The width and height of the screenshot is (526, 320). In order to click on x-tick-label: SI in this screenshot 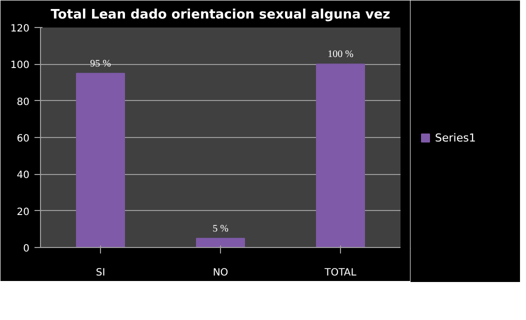, I will do `click(101, 273)`.